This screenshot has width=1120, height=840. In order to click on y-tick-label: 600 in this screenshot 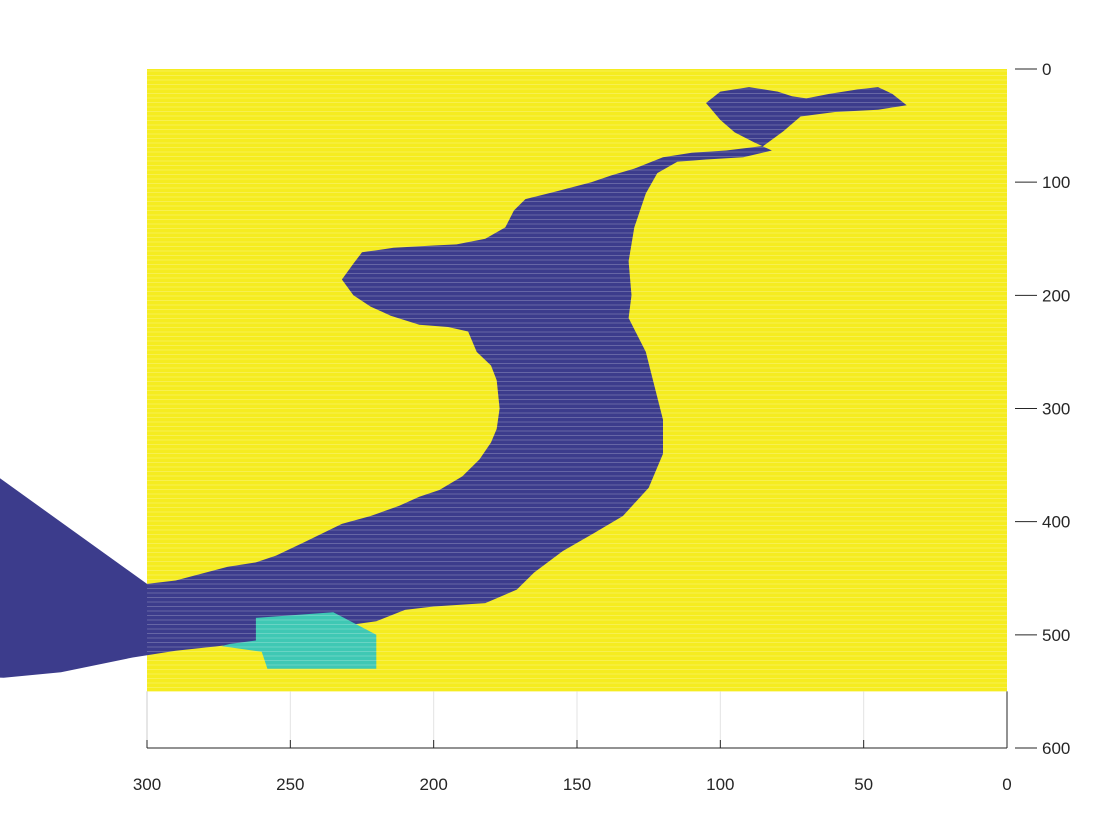, I will do `click(1056, 748)`.